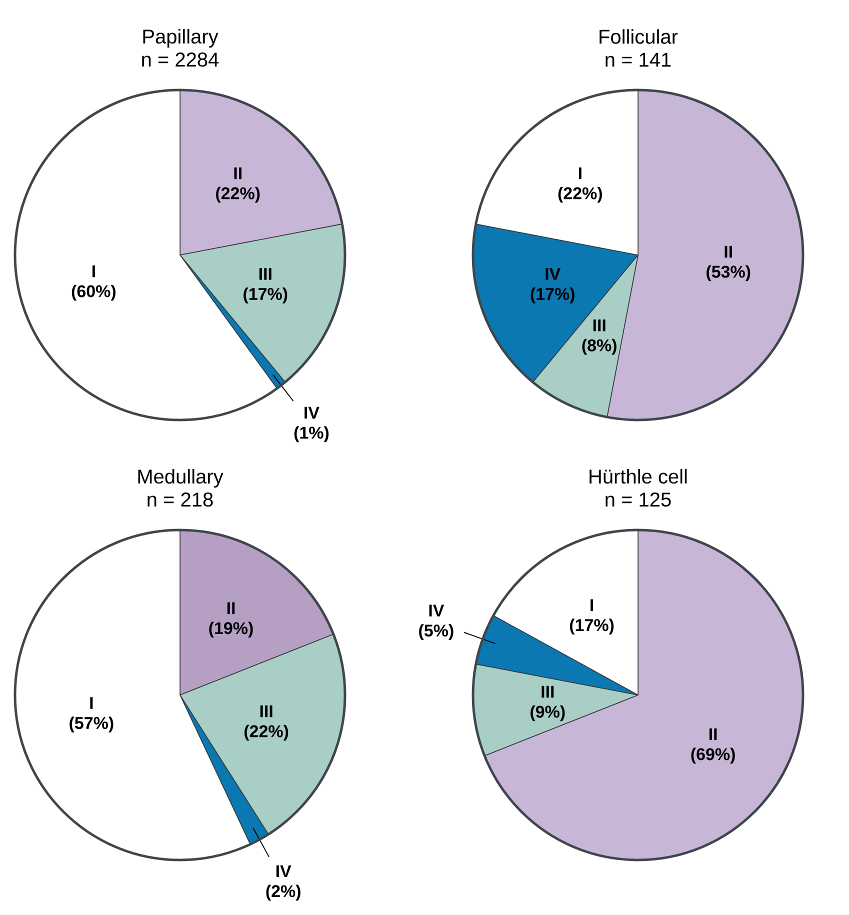  Describe the element at coordinates (94, 292) in the screenshot. I see `data-label: (60%)` at that location.